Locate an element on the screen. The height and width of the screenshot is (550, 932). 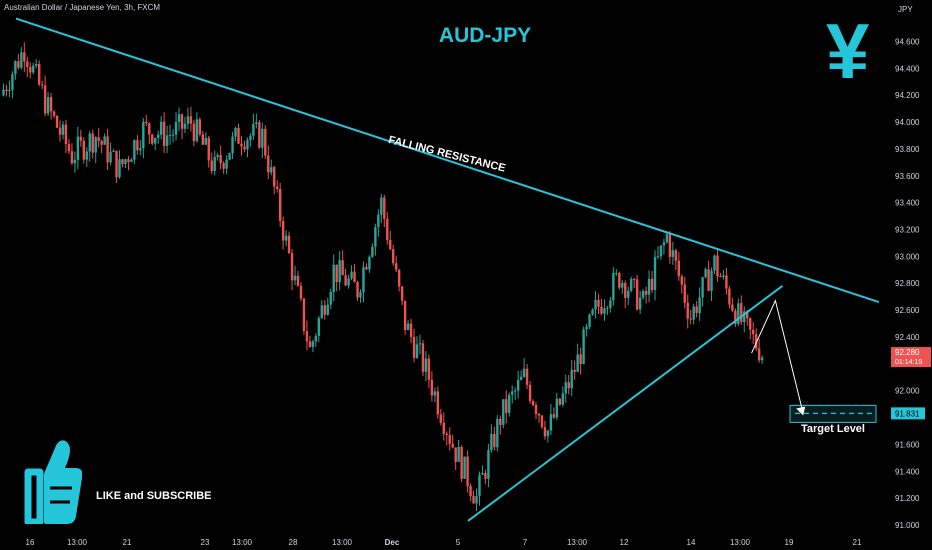
y-tick-label: 94.000 is located at coordinates (907, 122).